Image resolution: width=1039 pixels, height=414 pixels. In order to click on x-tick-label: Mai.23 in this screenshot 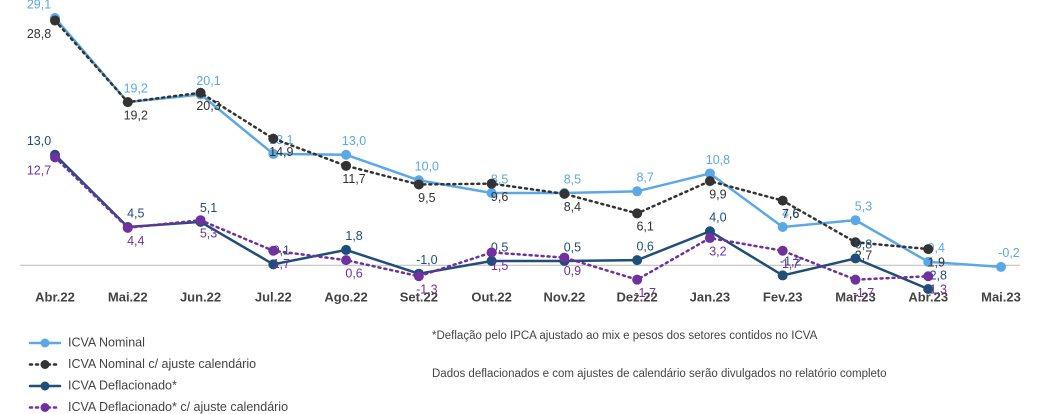, I will do `click(1001, 296)`.